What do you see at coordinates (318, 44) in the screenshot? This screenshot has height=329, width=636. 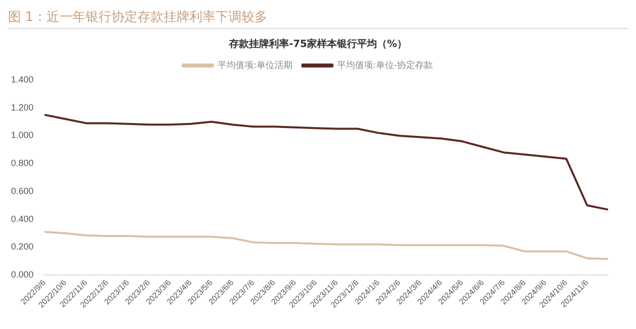 I see `chart-subtitle: 存款挂牌利率-75家样本银行平均（%）` at bounding box center [318, 44].